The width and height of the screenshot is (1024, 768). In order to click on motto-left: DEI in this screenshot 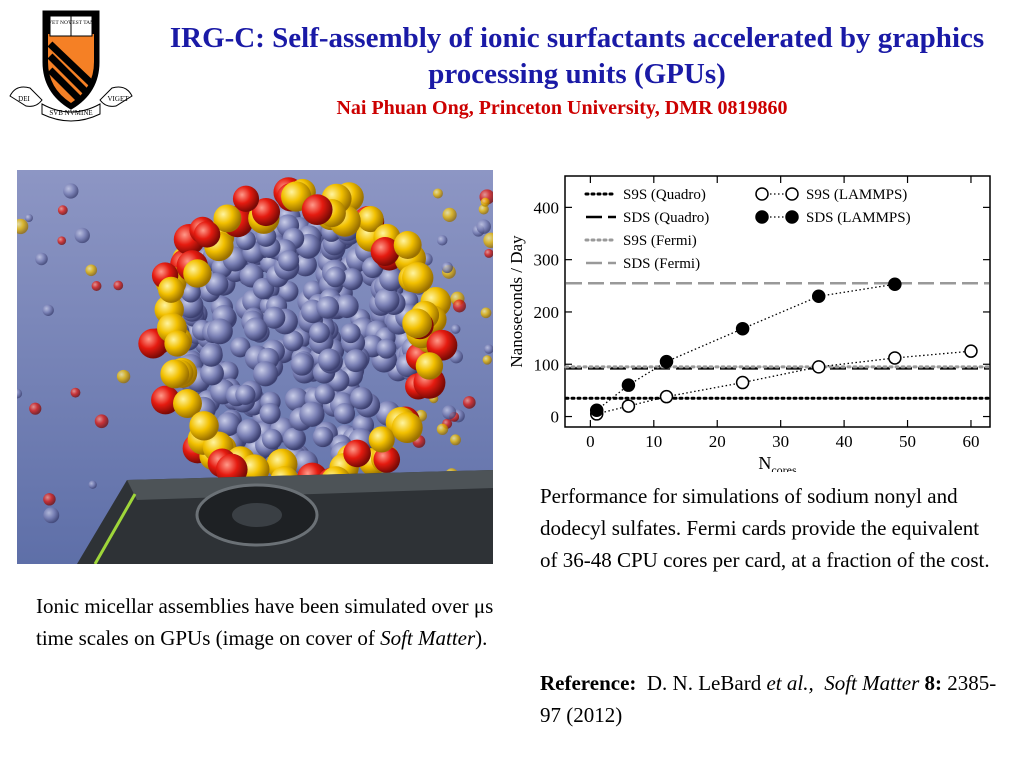, I will do `click(24, 99)`.